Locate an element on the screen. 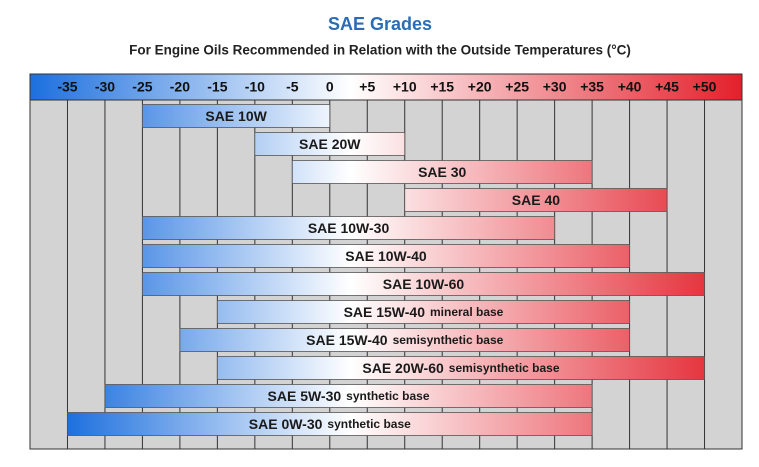  x-tick-label: -5 is located at coordinates (292, 87).